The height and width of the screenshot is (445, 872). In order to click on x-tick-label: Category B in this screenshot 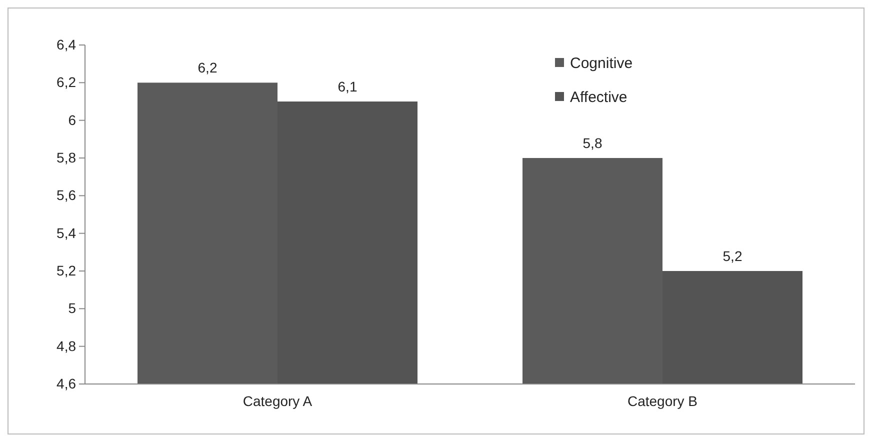, I will do `click(662, 400)`.